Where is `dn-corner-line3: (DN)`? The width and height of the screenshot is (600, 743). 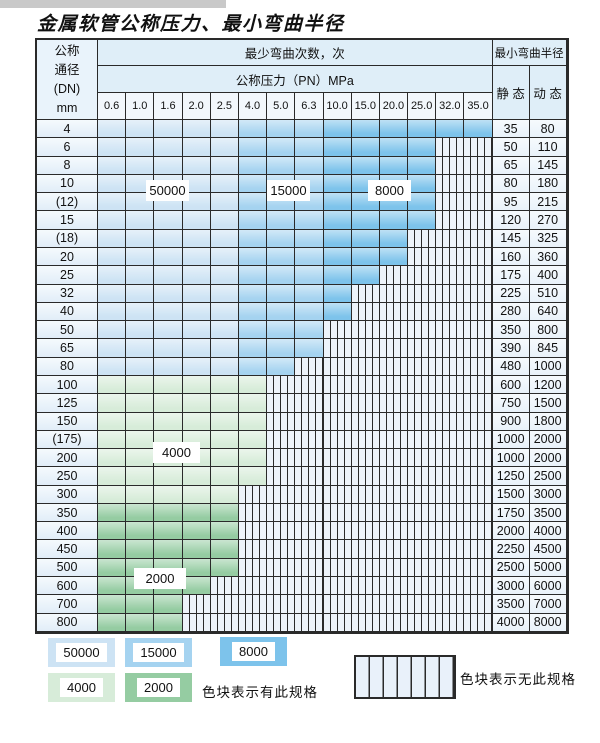
dn-corner-line3: (DN) is located at coordinates (67, 88).